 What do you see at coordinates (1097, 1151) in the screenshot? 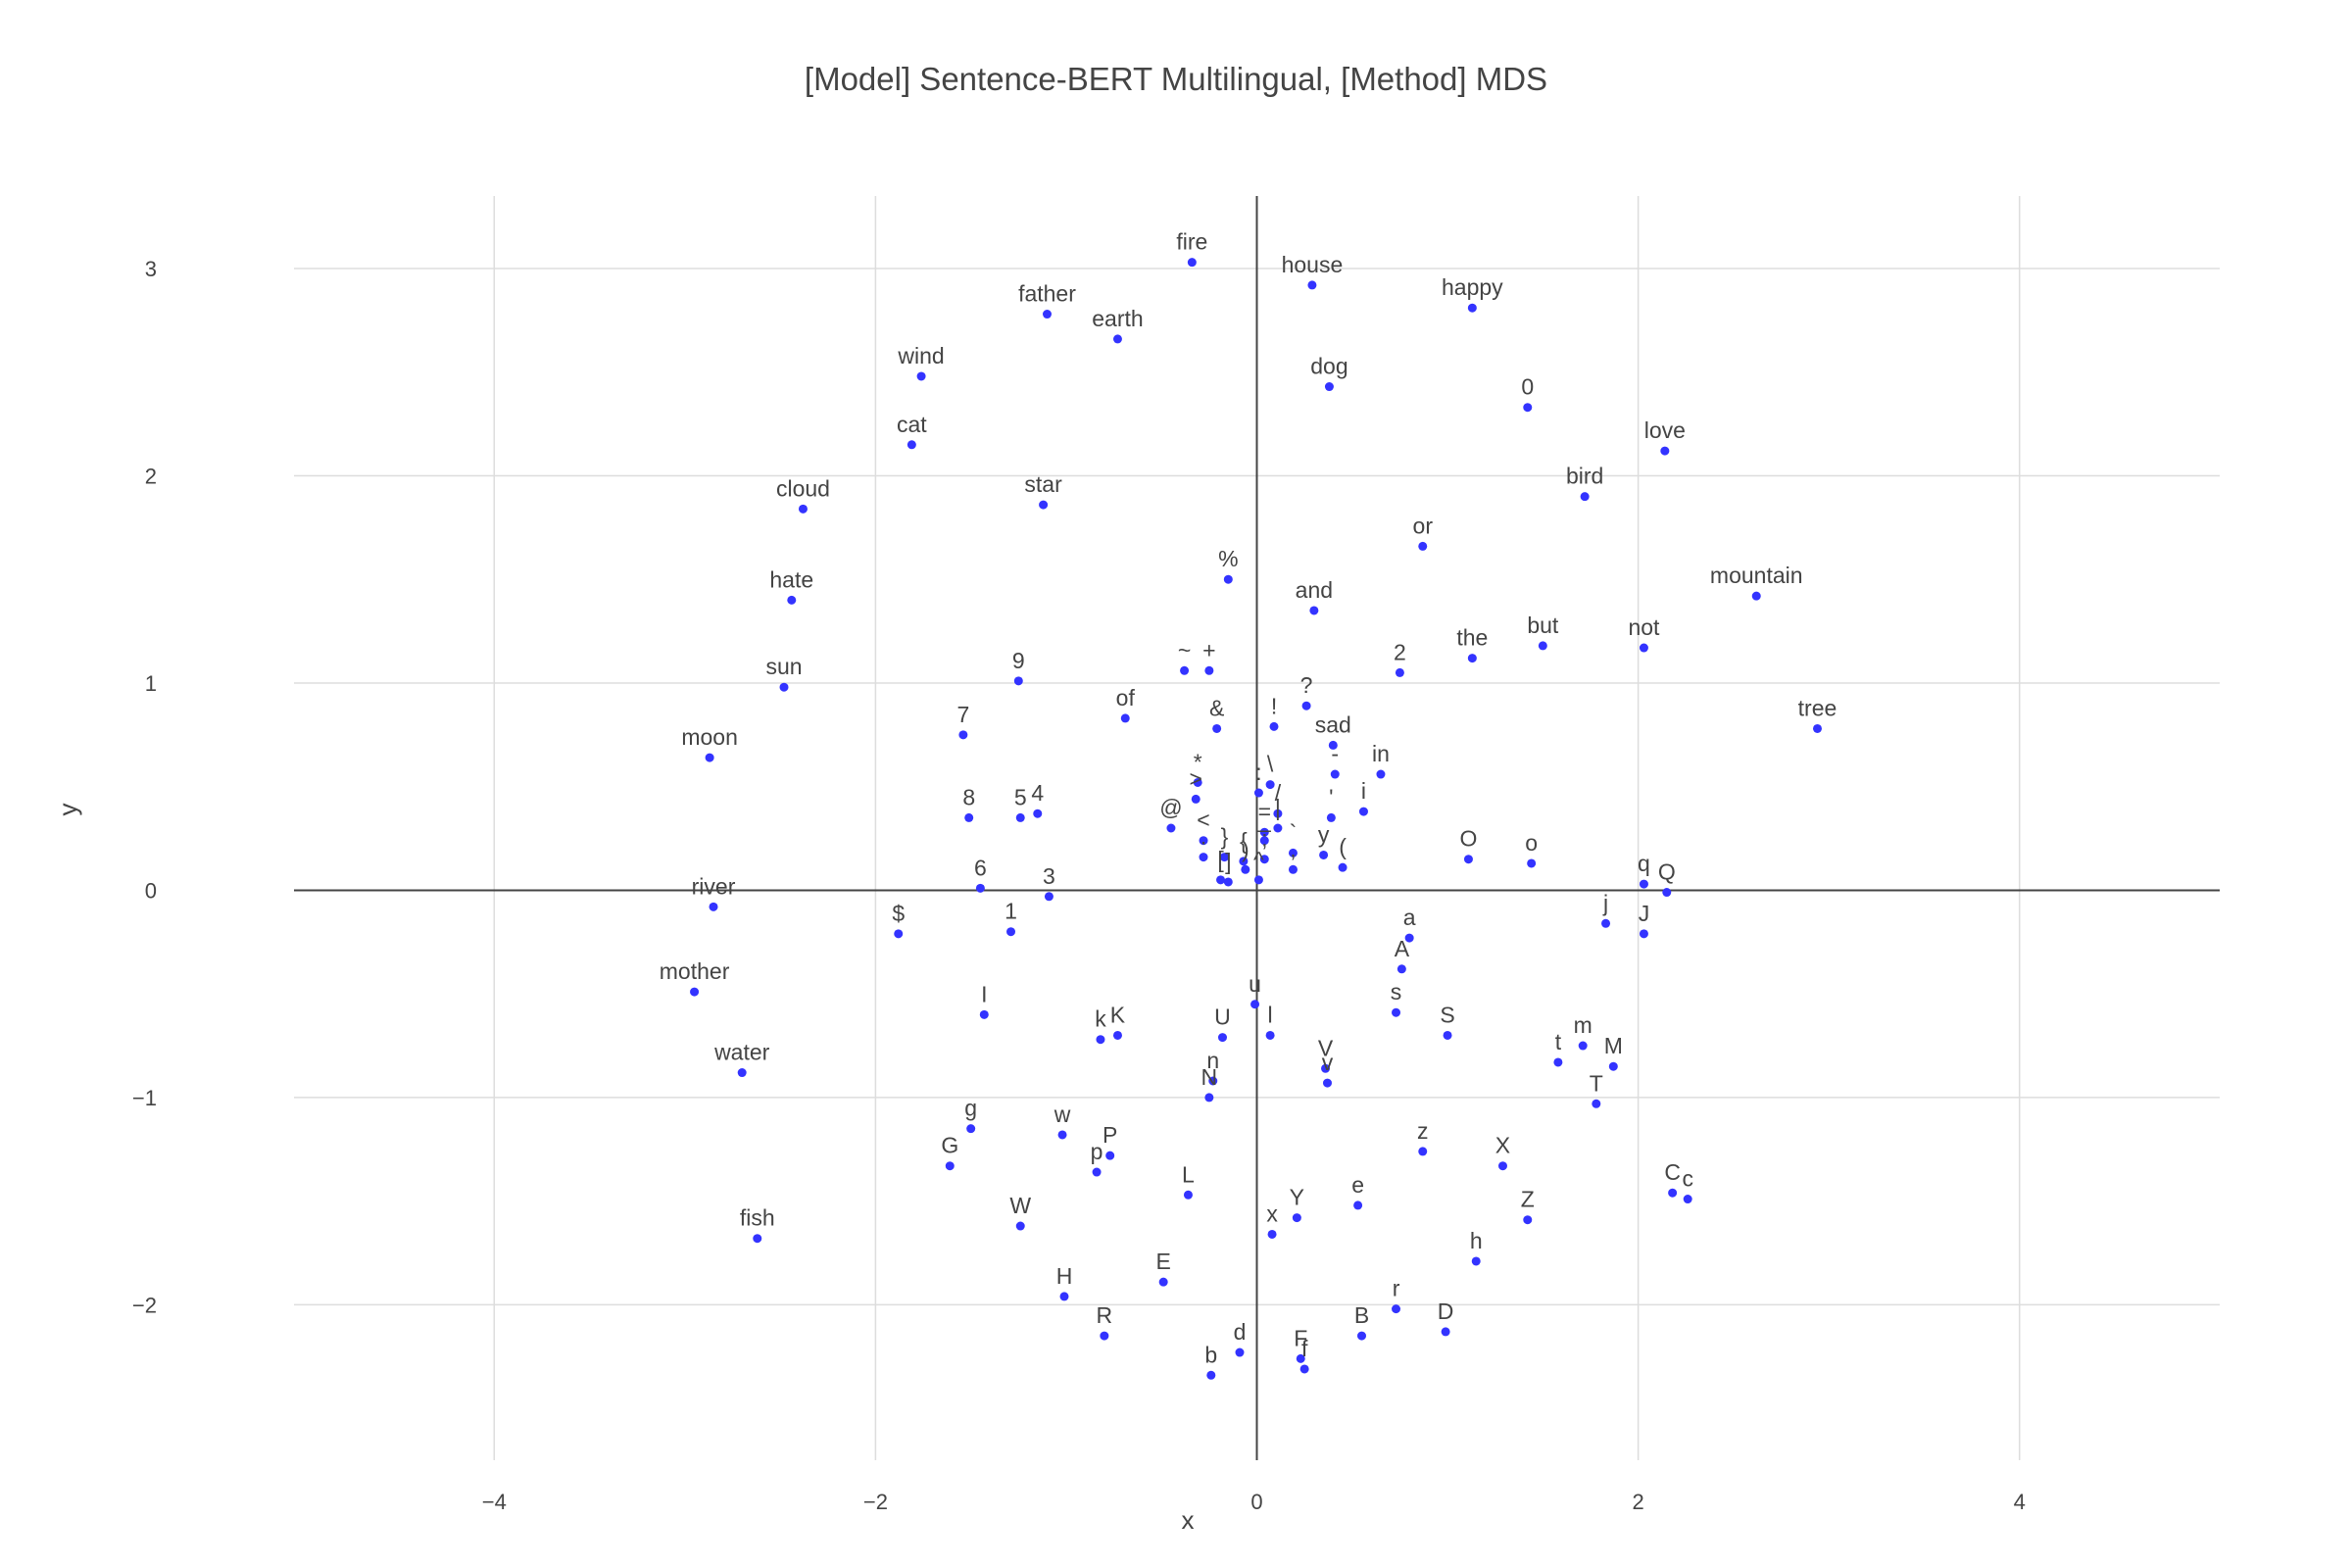
I see `point-label: p` at bounding box center [1097, 1151].